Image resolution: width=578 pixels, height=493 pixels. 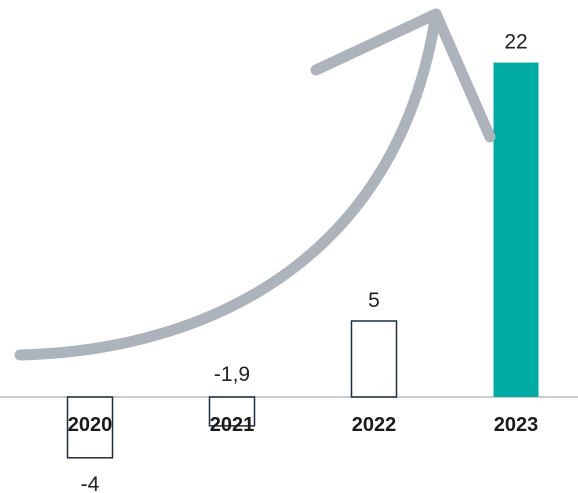 I want to click on bar-2022, so click(x=374, y=359).